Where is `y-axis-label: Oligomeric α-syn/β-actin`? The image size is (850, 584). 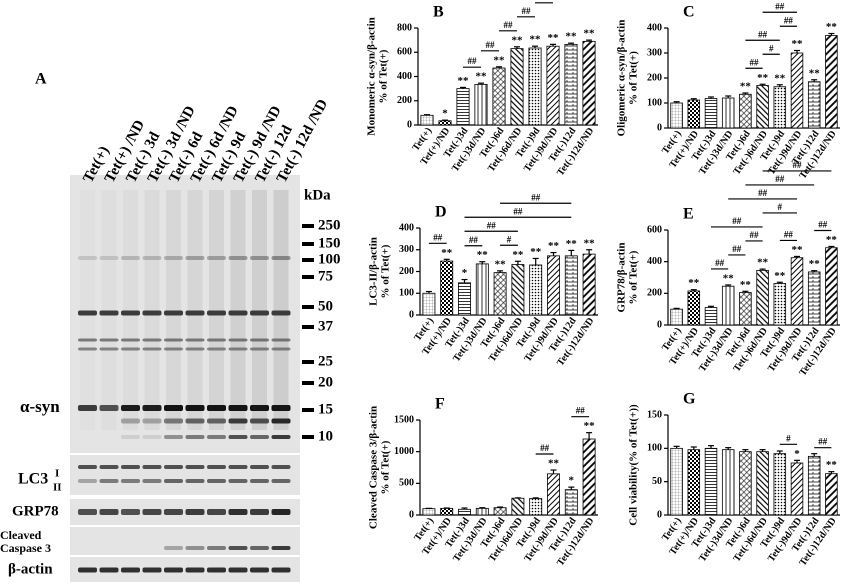 y-axis-label: Oligomeric α-syn/β-actin is located at coordinates (622, 78).